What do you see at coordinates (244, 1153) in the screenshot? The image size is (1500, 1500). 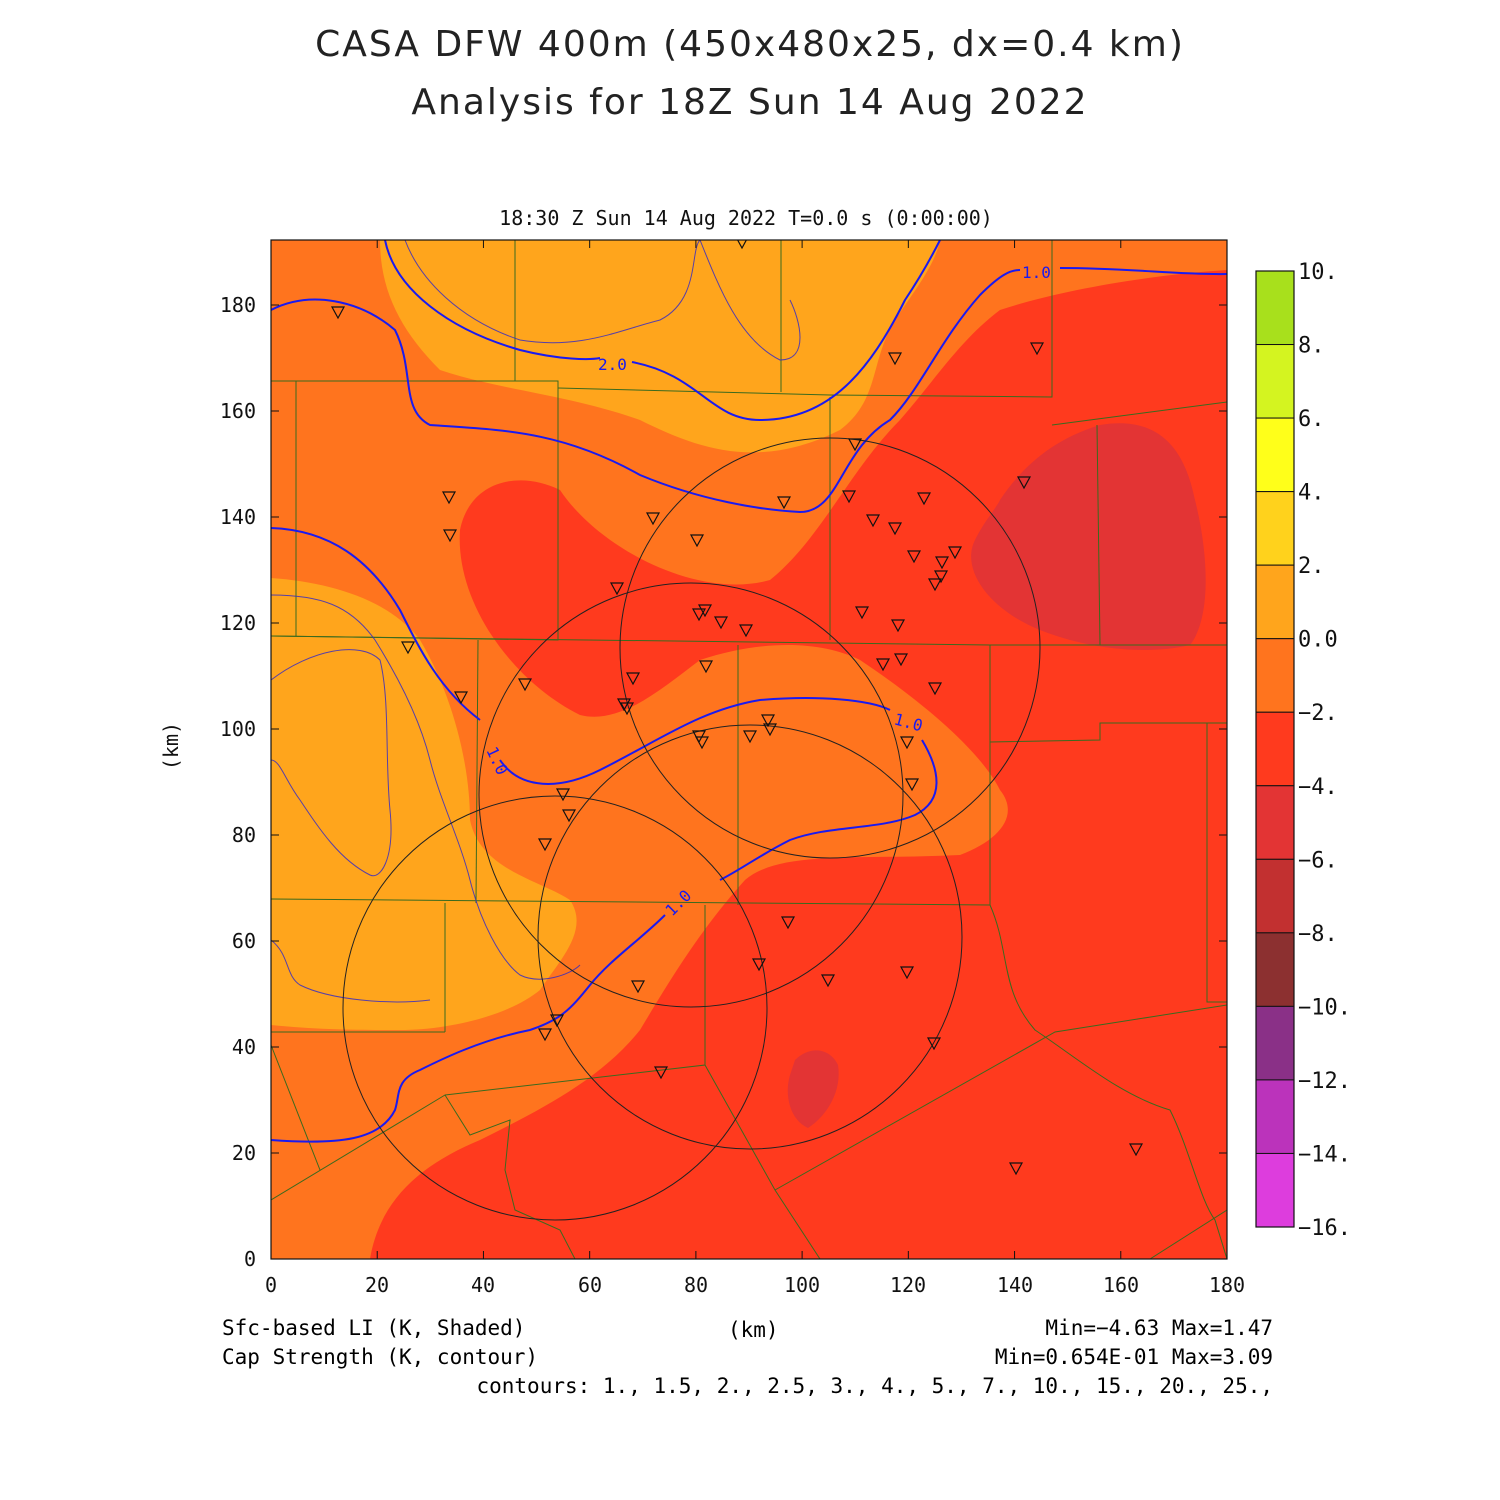 I see `y-tick-label: 20` at bounding box center [244, 1153].